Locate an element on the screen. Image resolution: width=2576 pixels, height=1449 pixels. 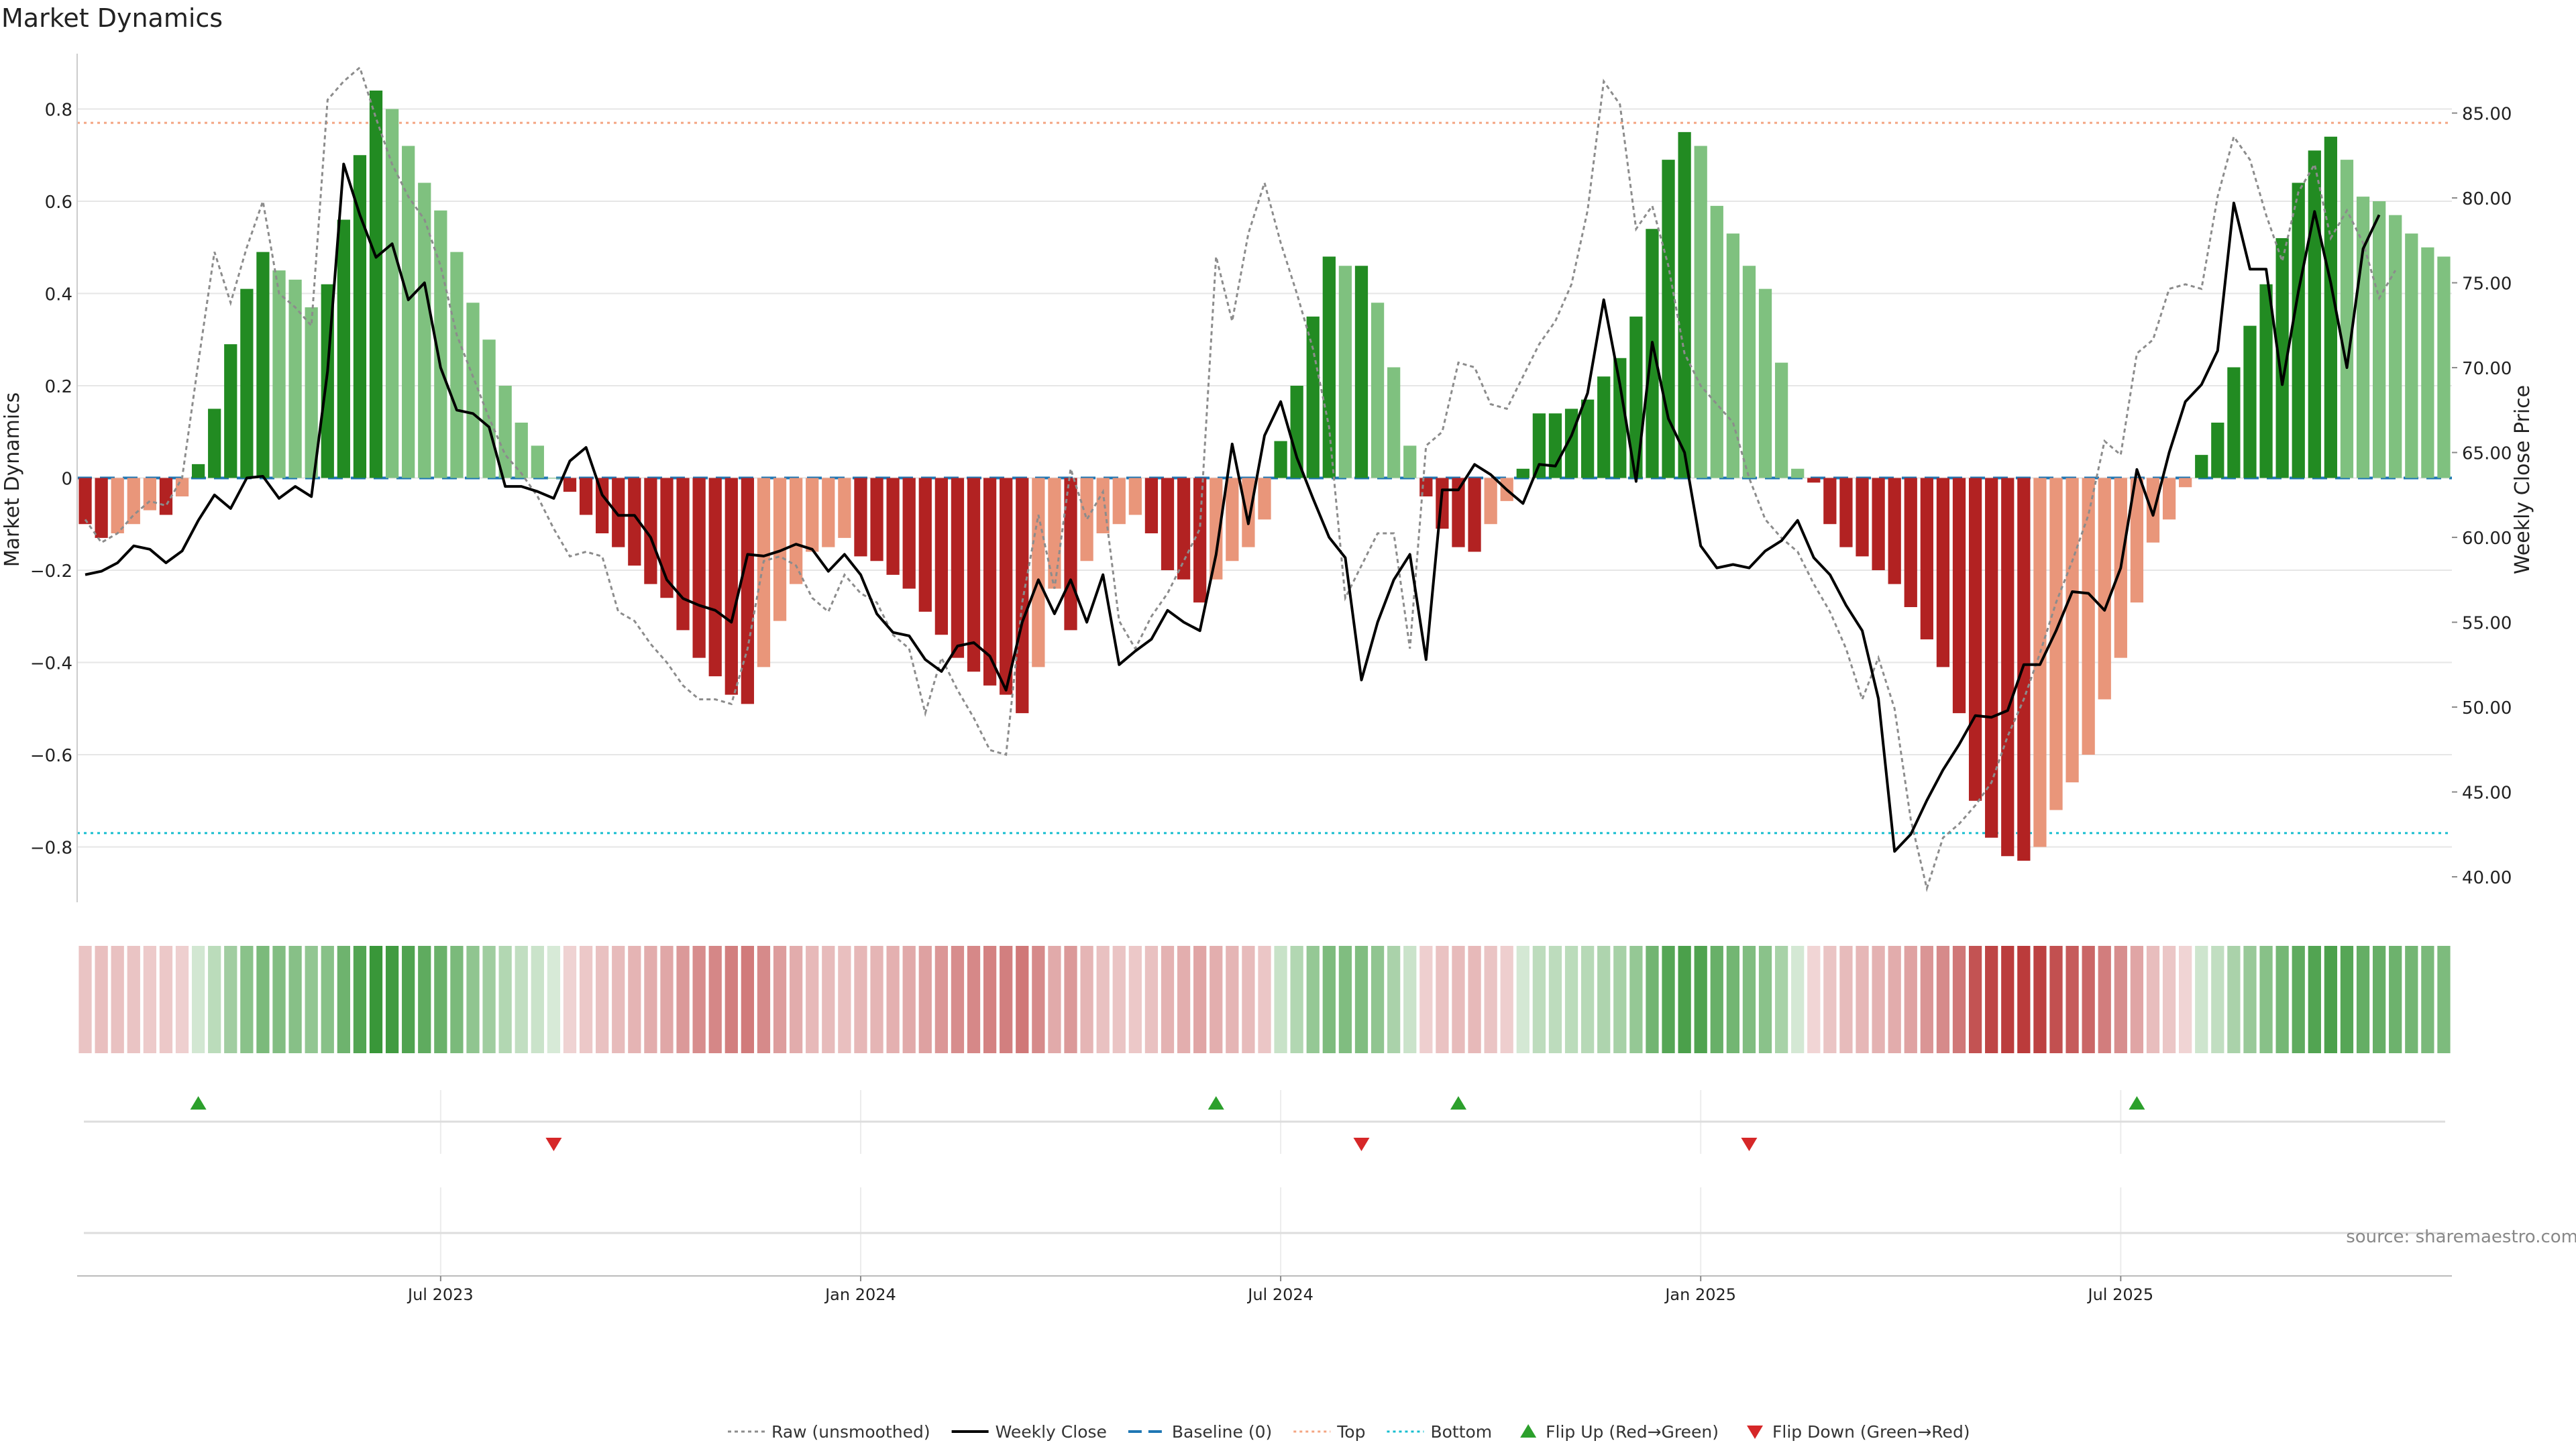
legend-label: Flip Down (Green→Red) is located at coordinates (1871, 1432).